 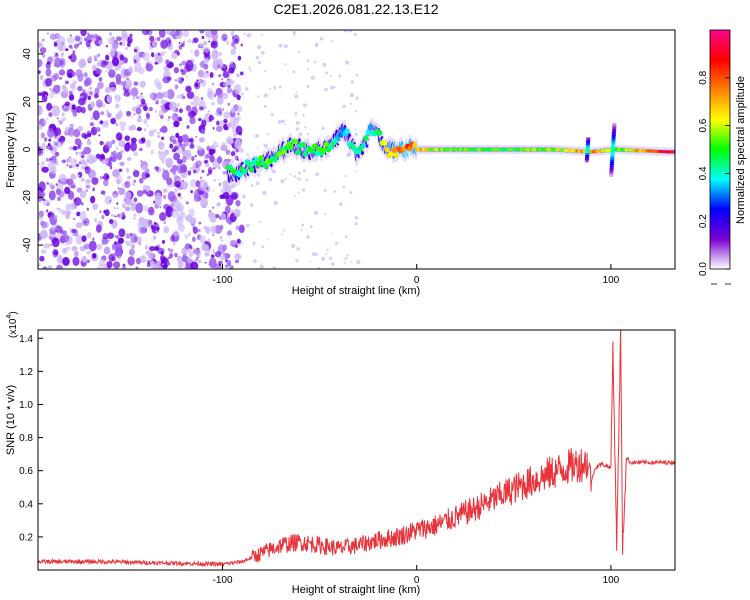 What do you see at coordinates (416, 275) in the screenshot?
I see `heatmap-x-ticks: -100 0 100` at bounding box center [416, 275].